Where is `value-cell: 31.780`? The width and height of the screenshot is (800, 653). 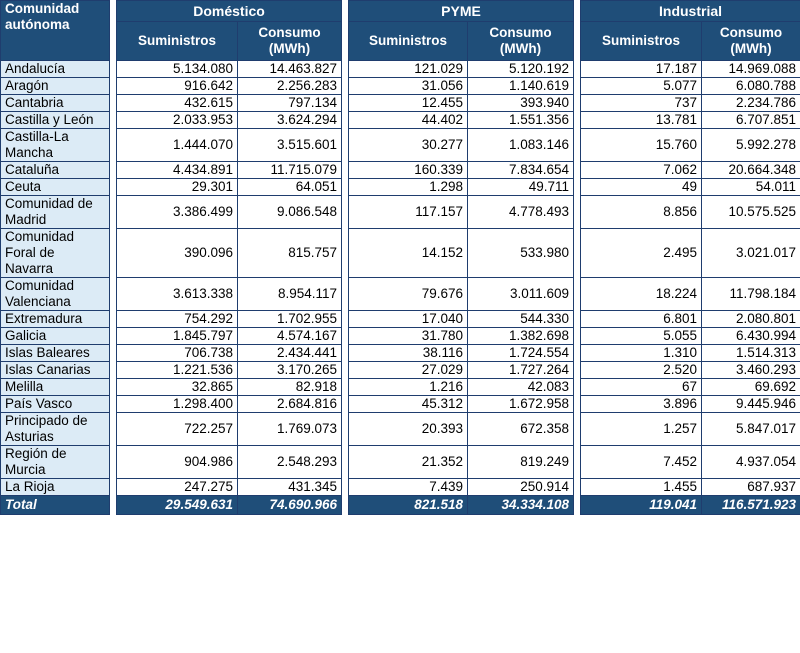 value-cell: 31.780 is located at coordinates (408, 336).